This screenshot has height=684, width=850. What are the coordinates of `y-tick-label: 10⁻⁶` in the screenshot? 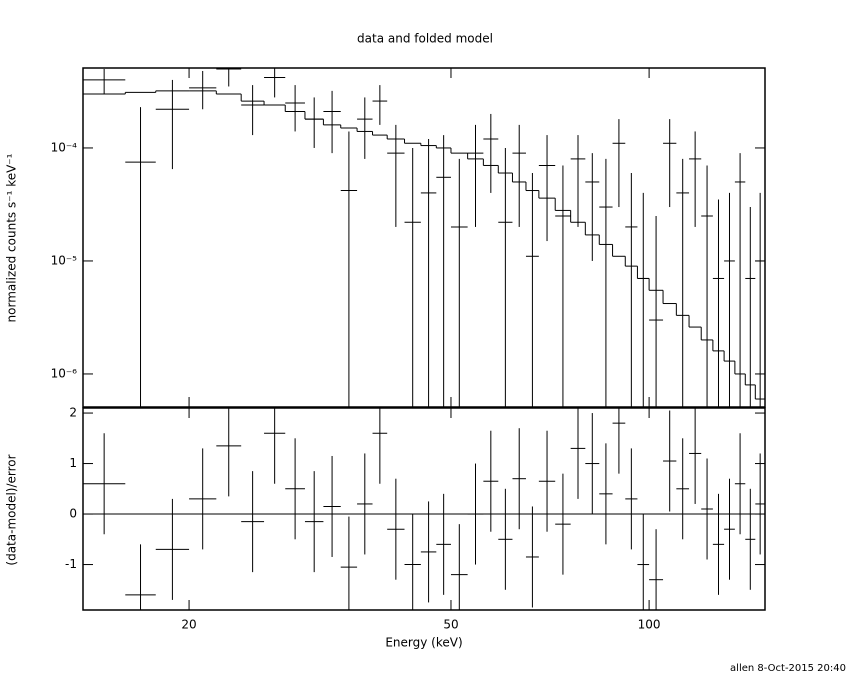 It's located at (64, 373).